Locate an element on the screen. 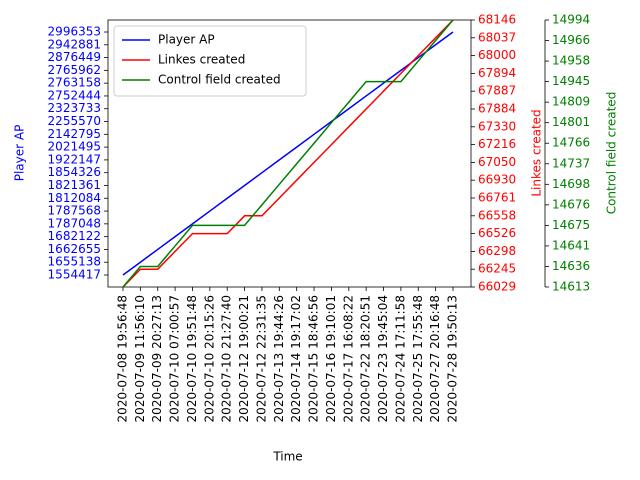 This screenshot has height=480, width=640. y-tick-label: 1922147 is located at coordinates (74, 159).